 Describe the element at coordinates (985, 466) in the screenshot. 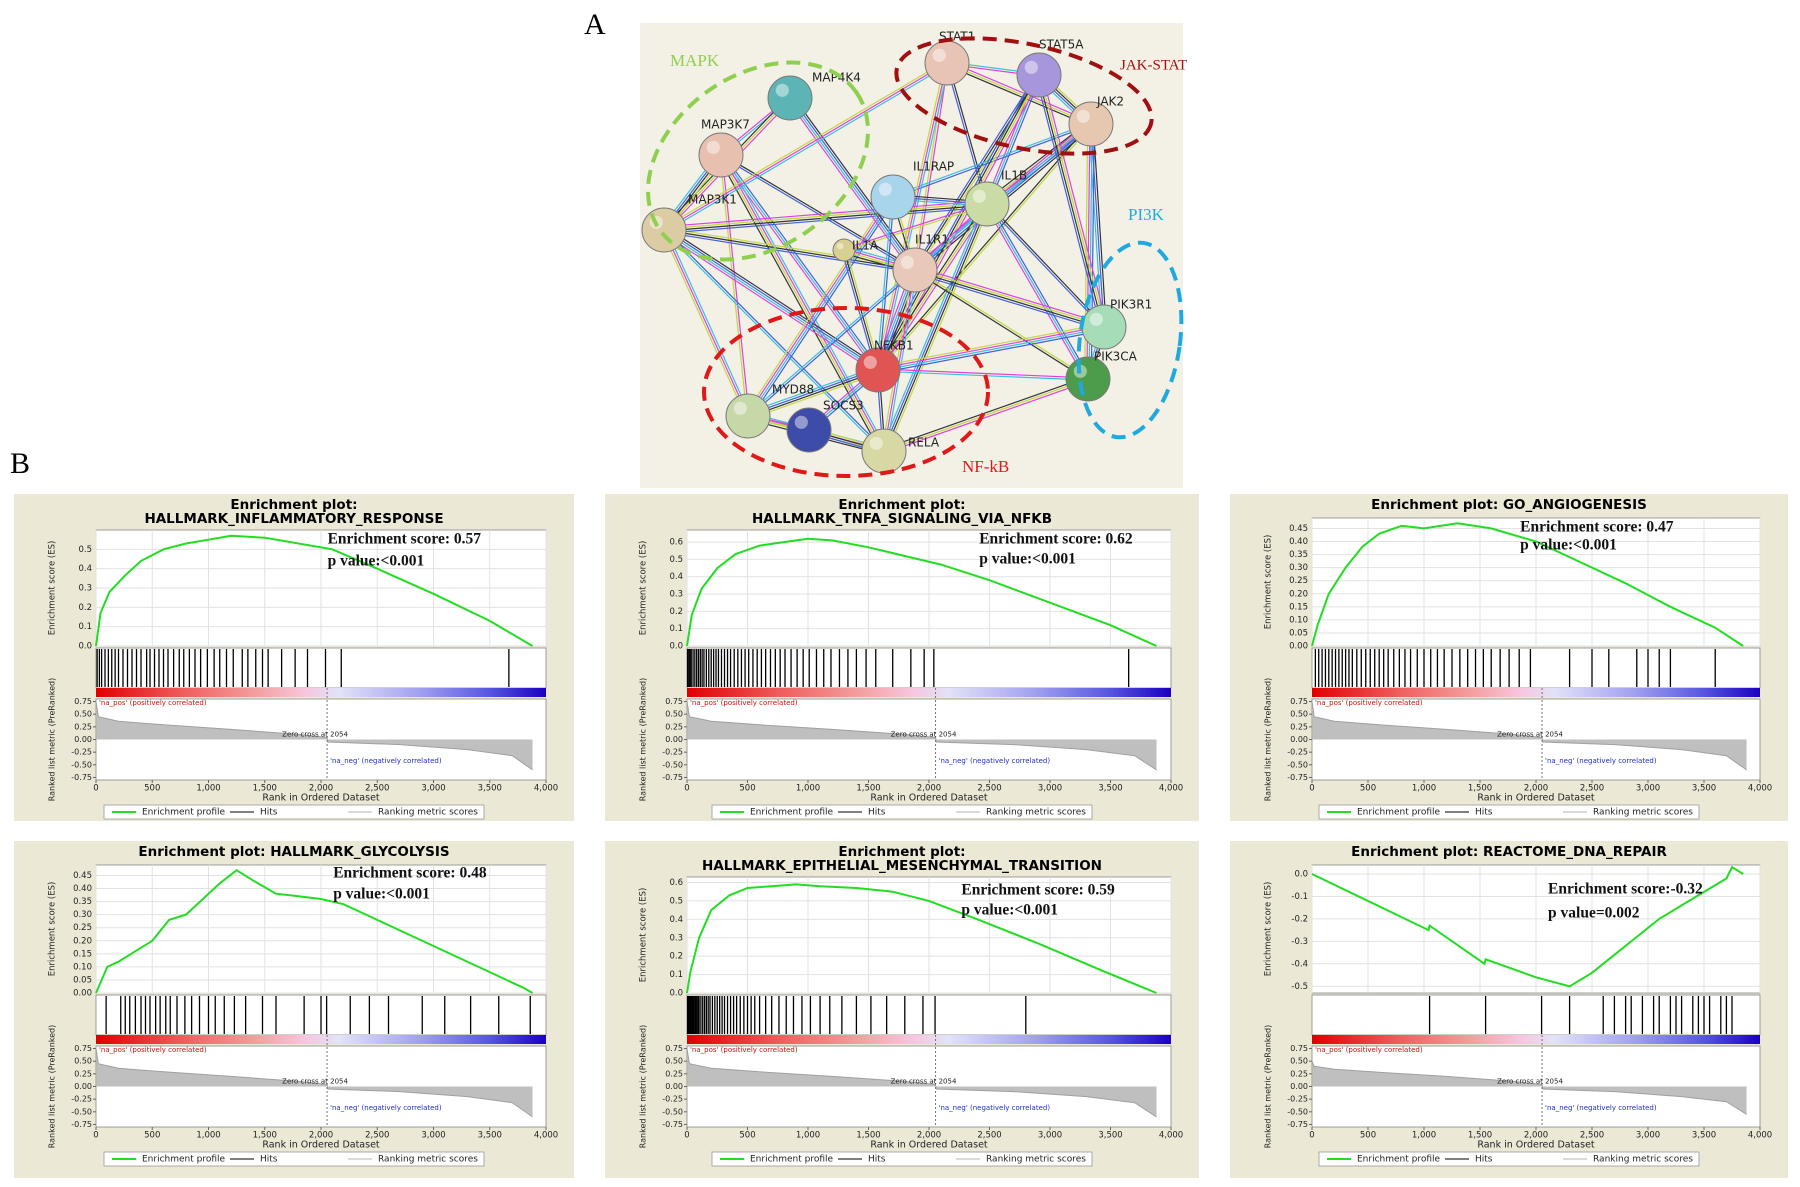

I see `group-label: NF-kB` at that location.